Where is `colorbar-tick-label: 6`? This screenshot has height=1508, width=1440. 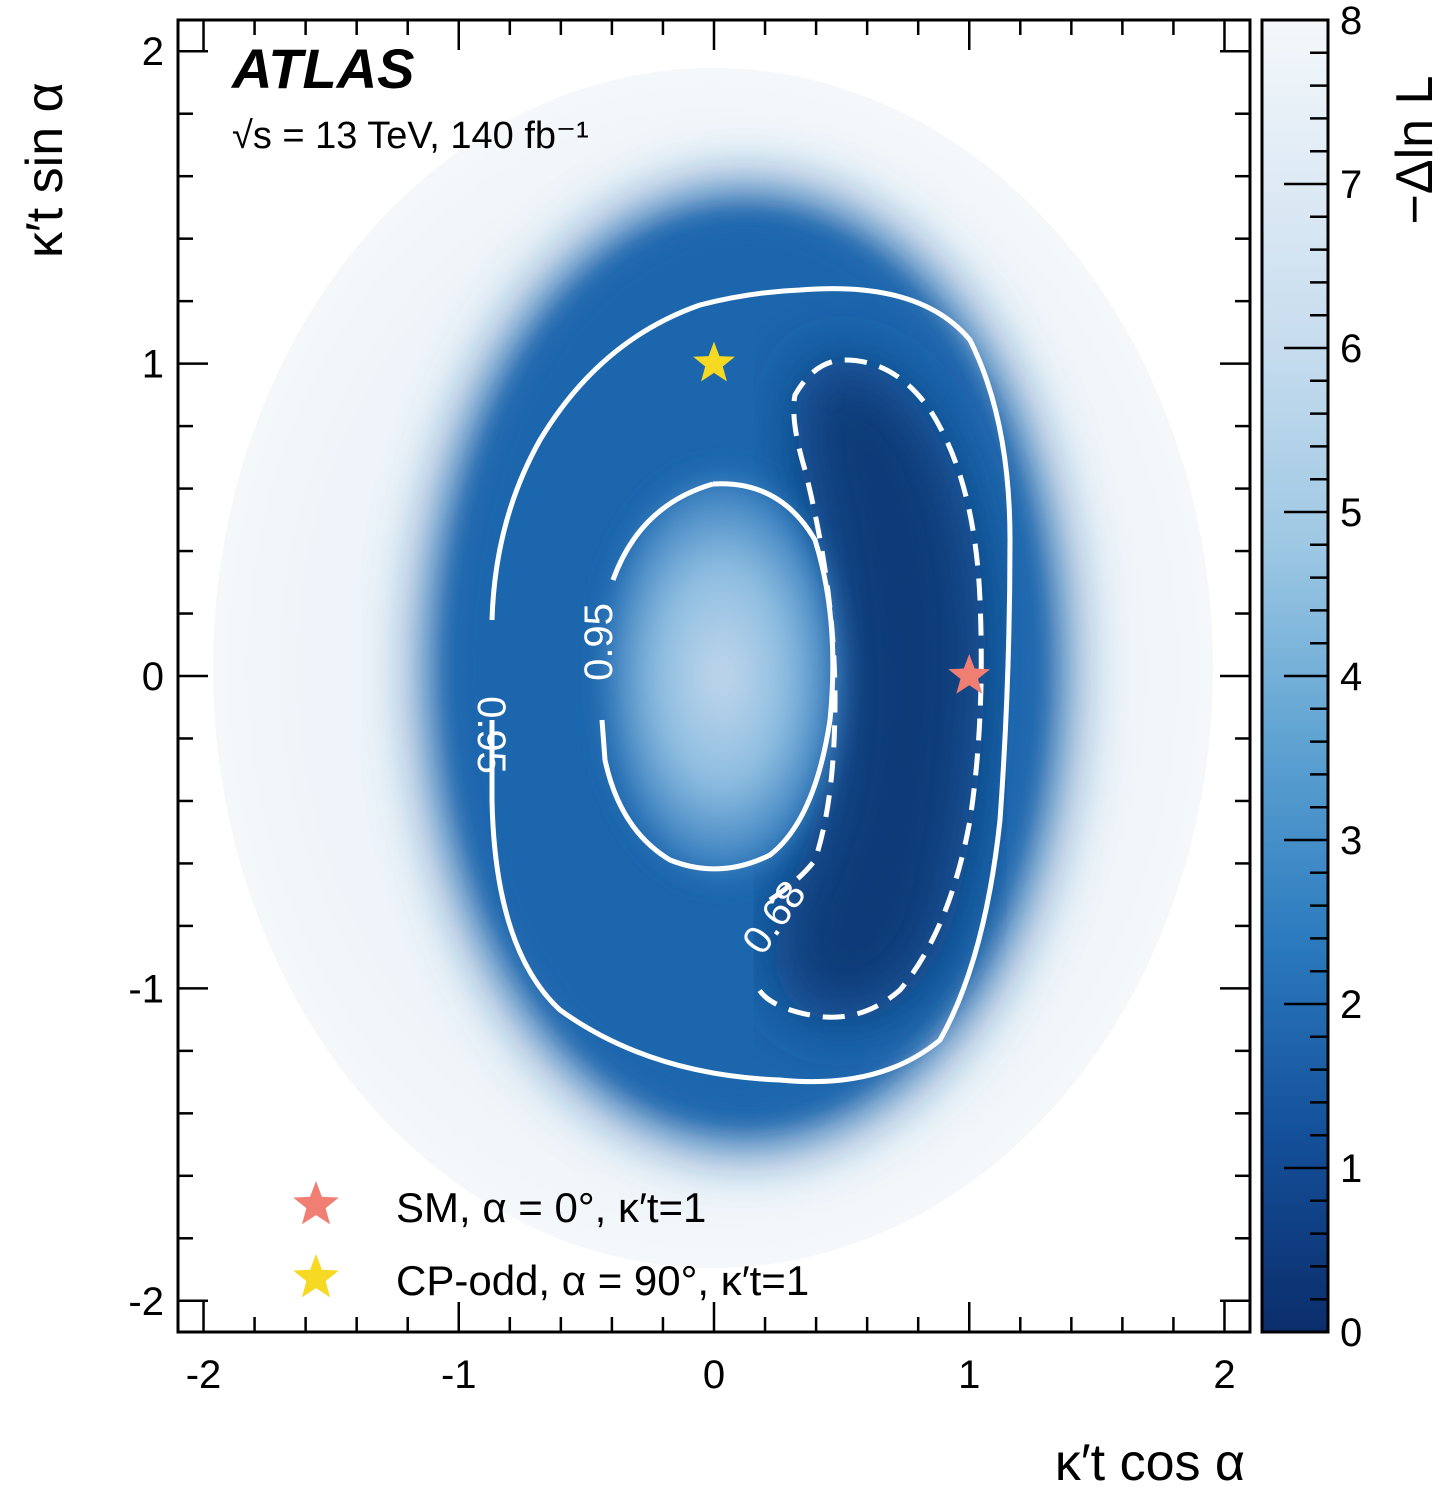 colorbar-tick-label: 6 is located at coordinates (1351, 349).